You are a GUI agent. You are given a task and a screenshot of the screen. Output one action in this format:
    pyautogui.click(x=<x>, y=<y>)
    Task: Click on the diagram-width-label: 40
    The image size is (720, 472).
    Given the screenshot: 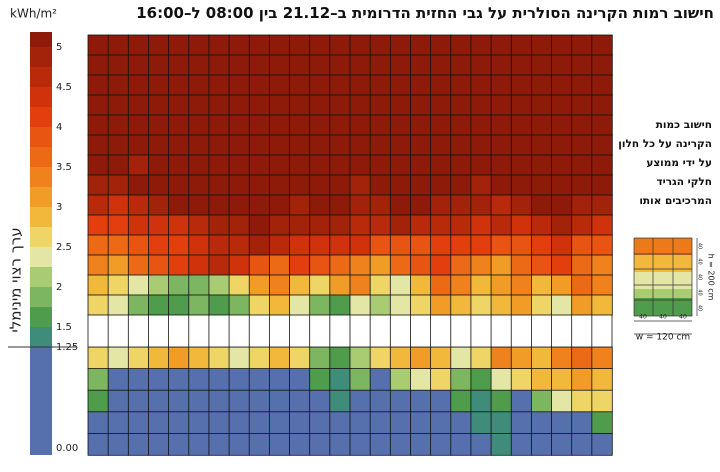 What is the action you would take?
    pyautogui.click(x=663, y=317)
    